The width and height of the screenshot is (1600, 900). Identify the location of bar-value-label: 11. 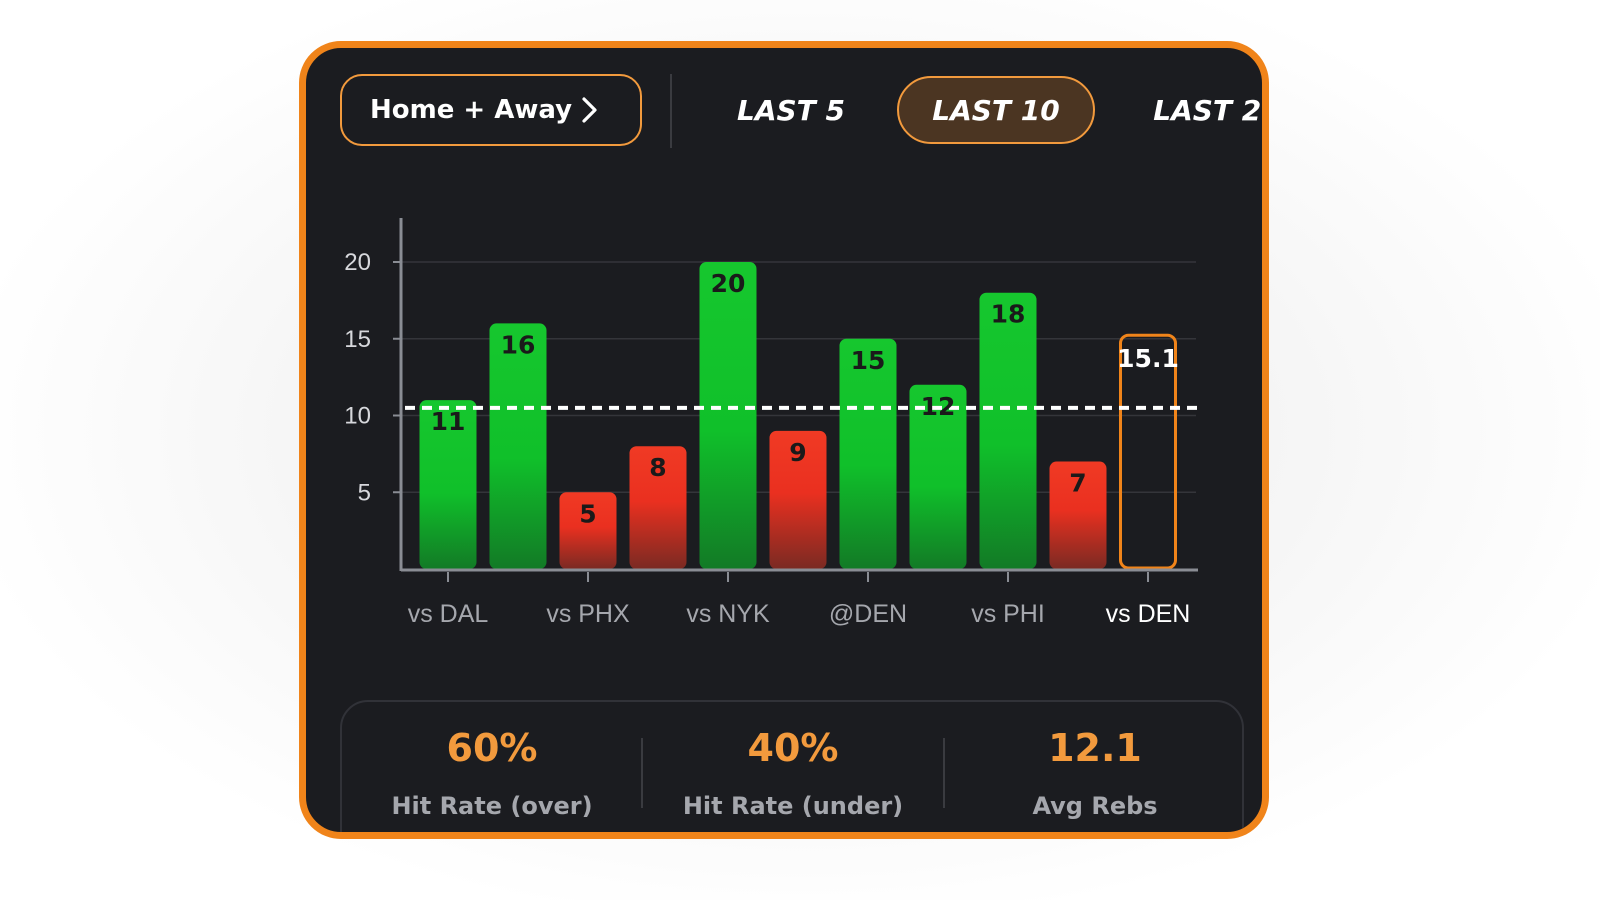
(448, 421).